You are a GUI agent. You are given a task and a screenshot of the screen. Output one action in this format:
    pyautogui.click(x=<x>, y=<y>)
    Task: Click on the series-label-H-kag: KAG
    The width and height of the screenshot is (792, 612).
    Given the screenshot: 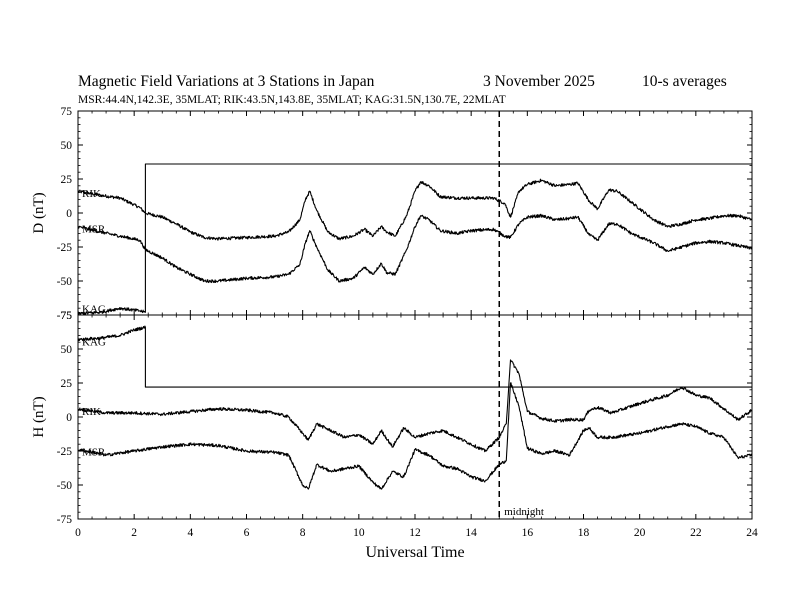 What is the action you would take?
    pyautogui.click(x=94, y=342)
    